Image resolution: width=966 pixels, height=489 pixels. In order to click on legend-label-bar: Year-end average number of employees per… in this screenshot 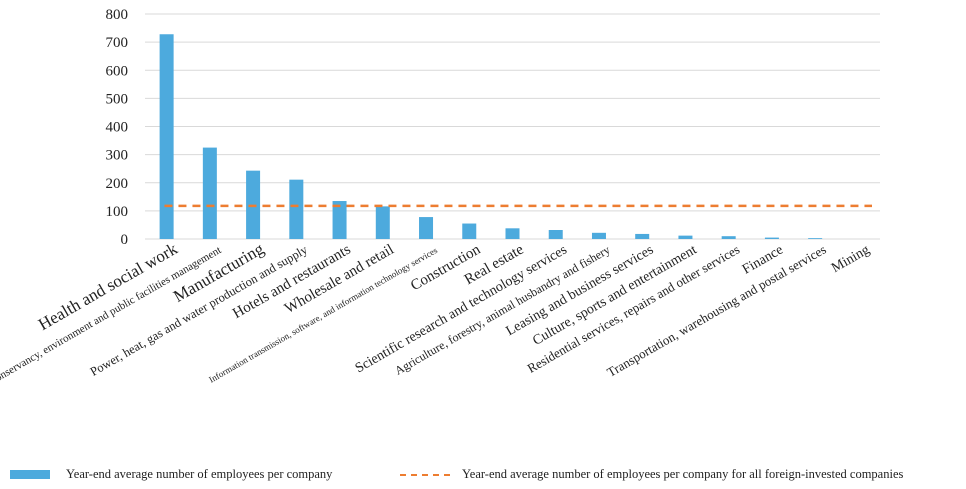, I will do `click(199, 474)`.